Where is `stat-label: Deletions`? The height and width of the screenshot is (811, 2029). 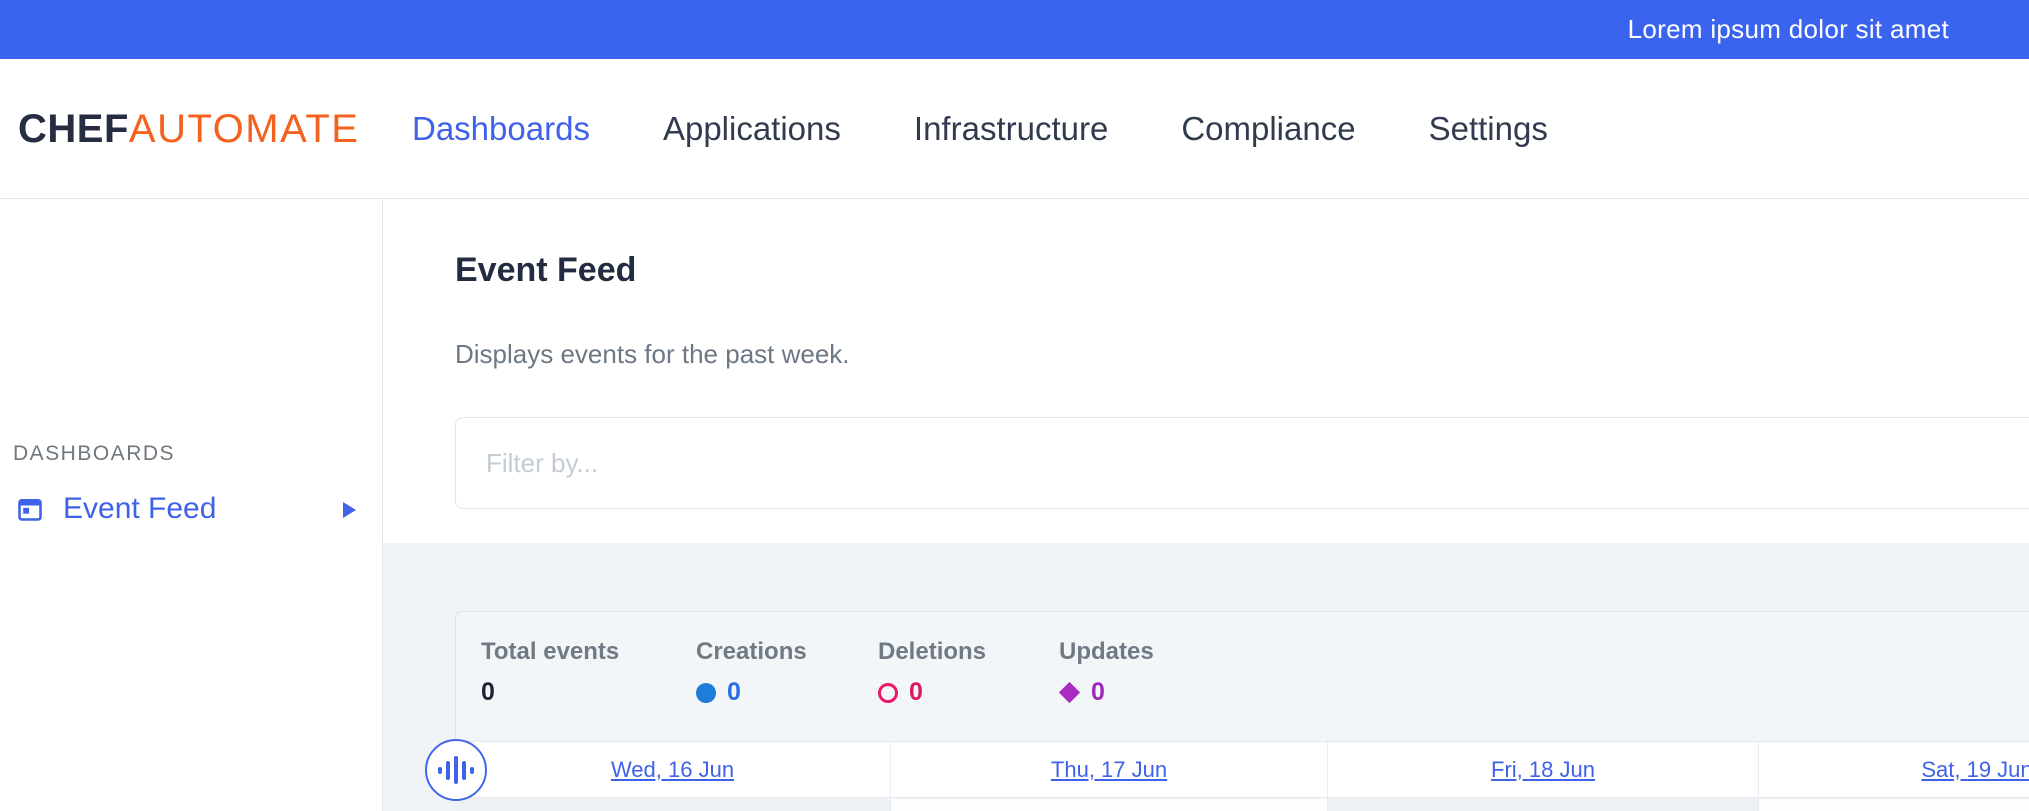 stat-label: Deletions is located at coordinates (932, 651).